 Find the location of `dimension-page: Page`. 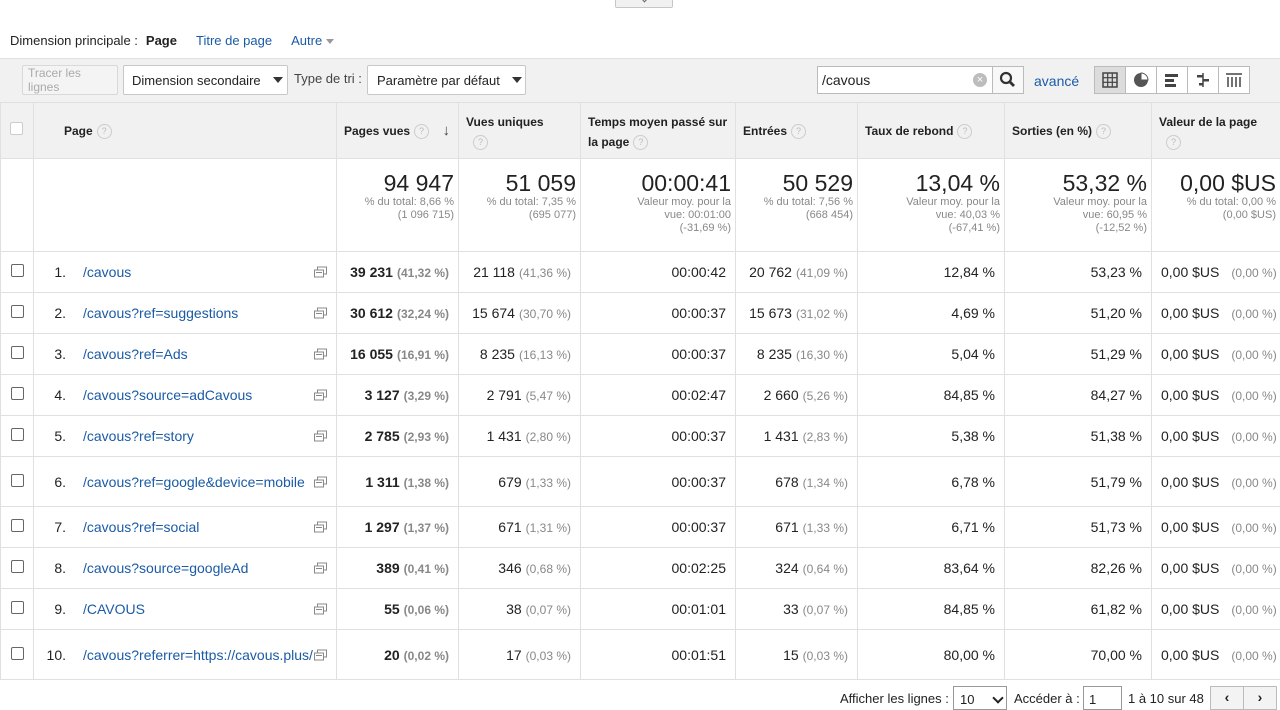

dimension-page: Page is located at coordinates (161, 40).